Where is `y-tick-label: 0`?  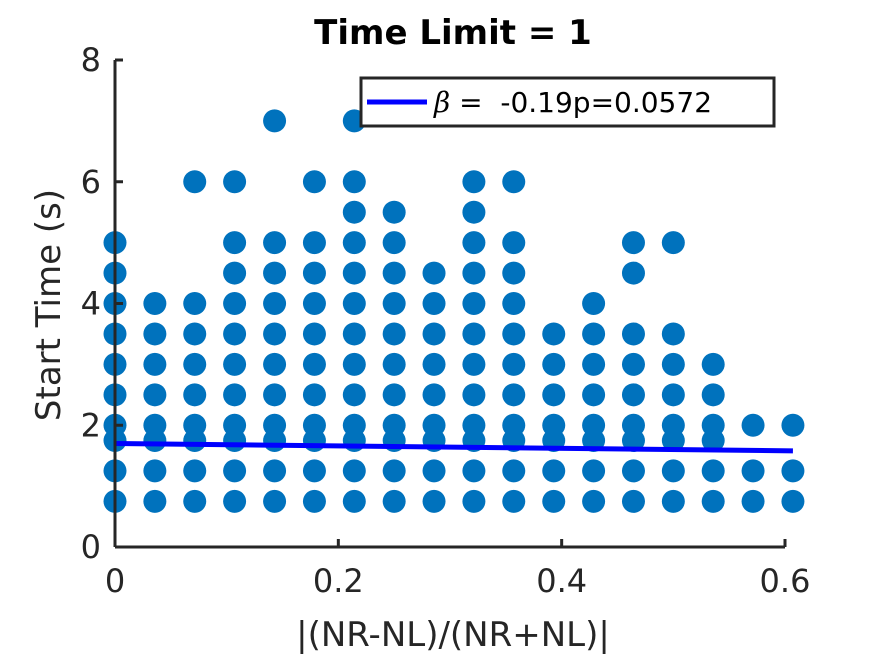
y-tick-label: 0 is located at coordinates (91, 547).